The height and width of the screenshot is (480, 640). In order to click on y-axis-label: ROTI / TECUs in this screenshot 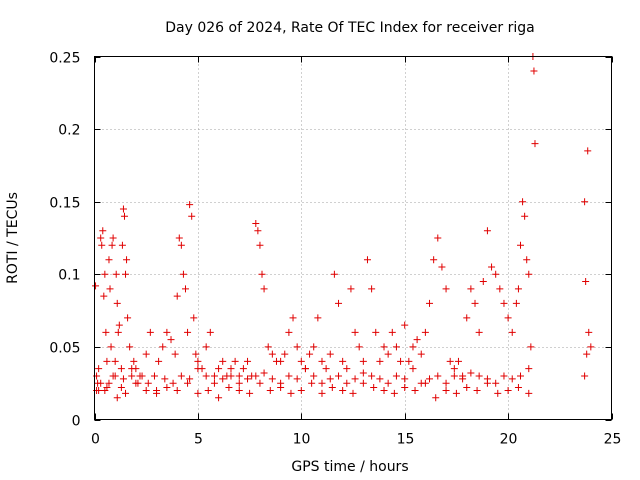, I will do `click(13, 238)`.